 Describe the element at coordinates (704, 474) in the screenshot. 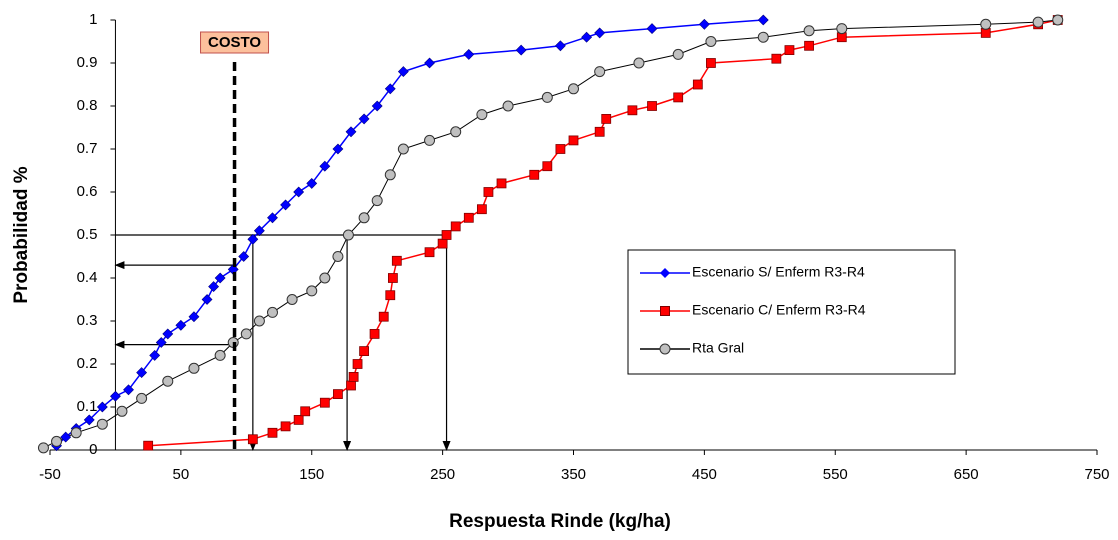

I see `x-tick-label: 450` at that location.